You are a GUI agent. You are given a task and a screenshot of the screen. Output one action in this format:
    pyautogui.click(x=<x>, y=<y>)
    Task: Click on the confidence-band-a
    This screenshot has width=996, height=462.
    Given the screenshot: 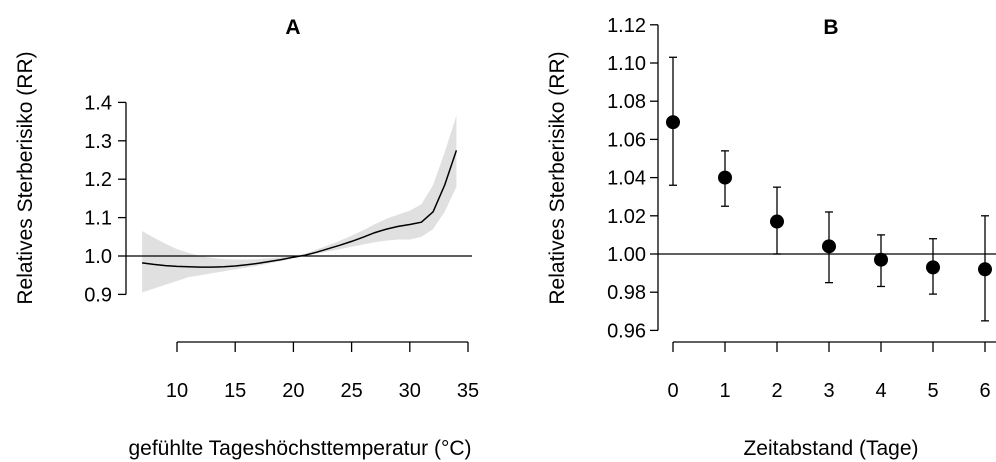 What is the action you would take?
    pyautogui.click(x=299, y=204)
    